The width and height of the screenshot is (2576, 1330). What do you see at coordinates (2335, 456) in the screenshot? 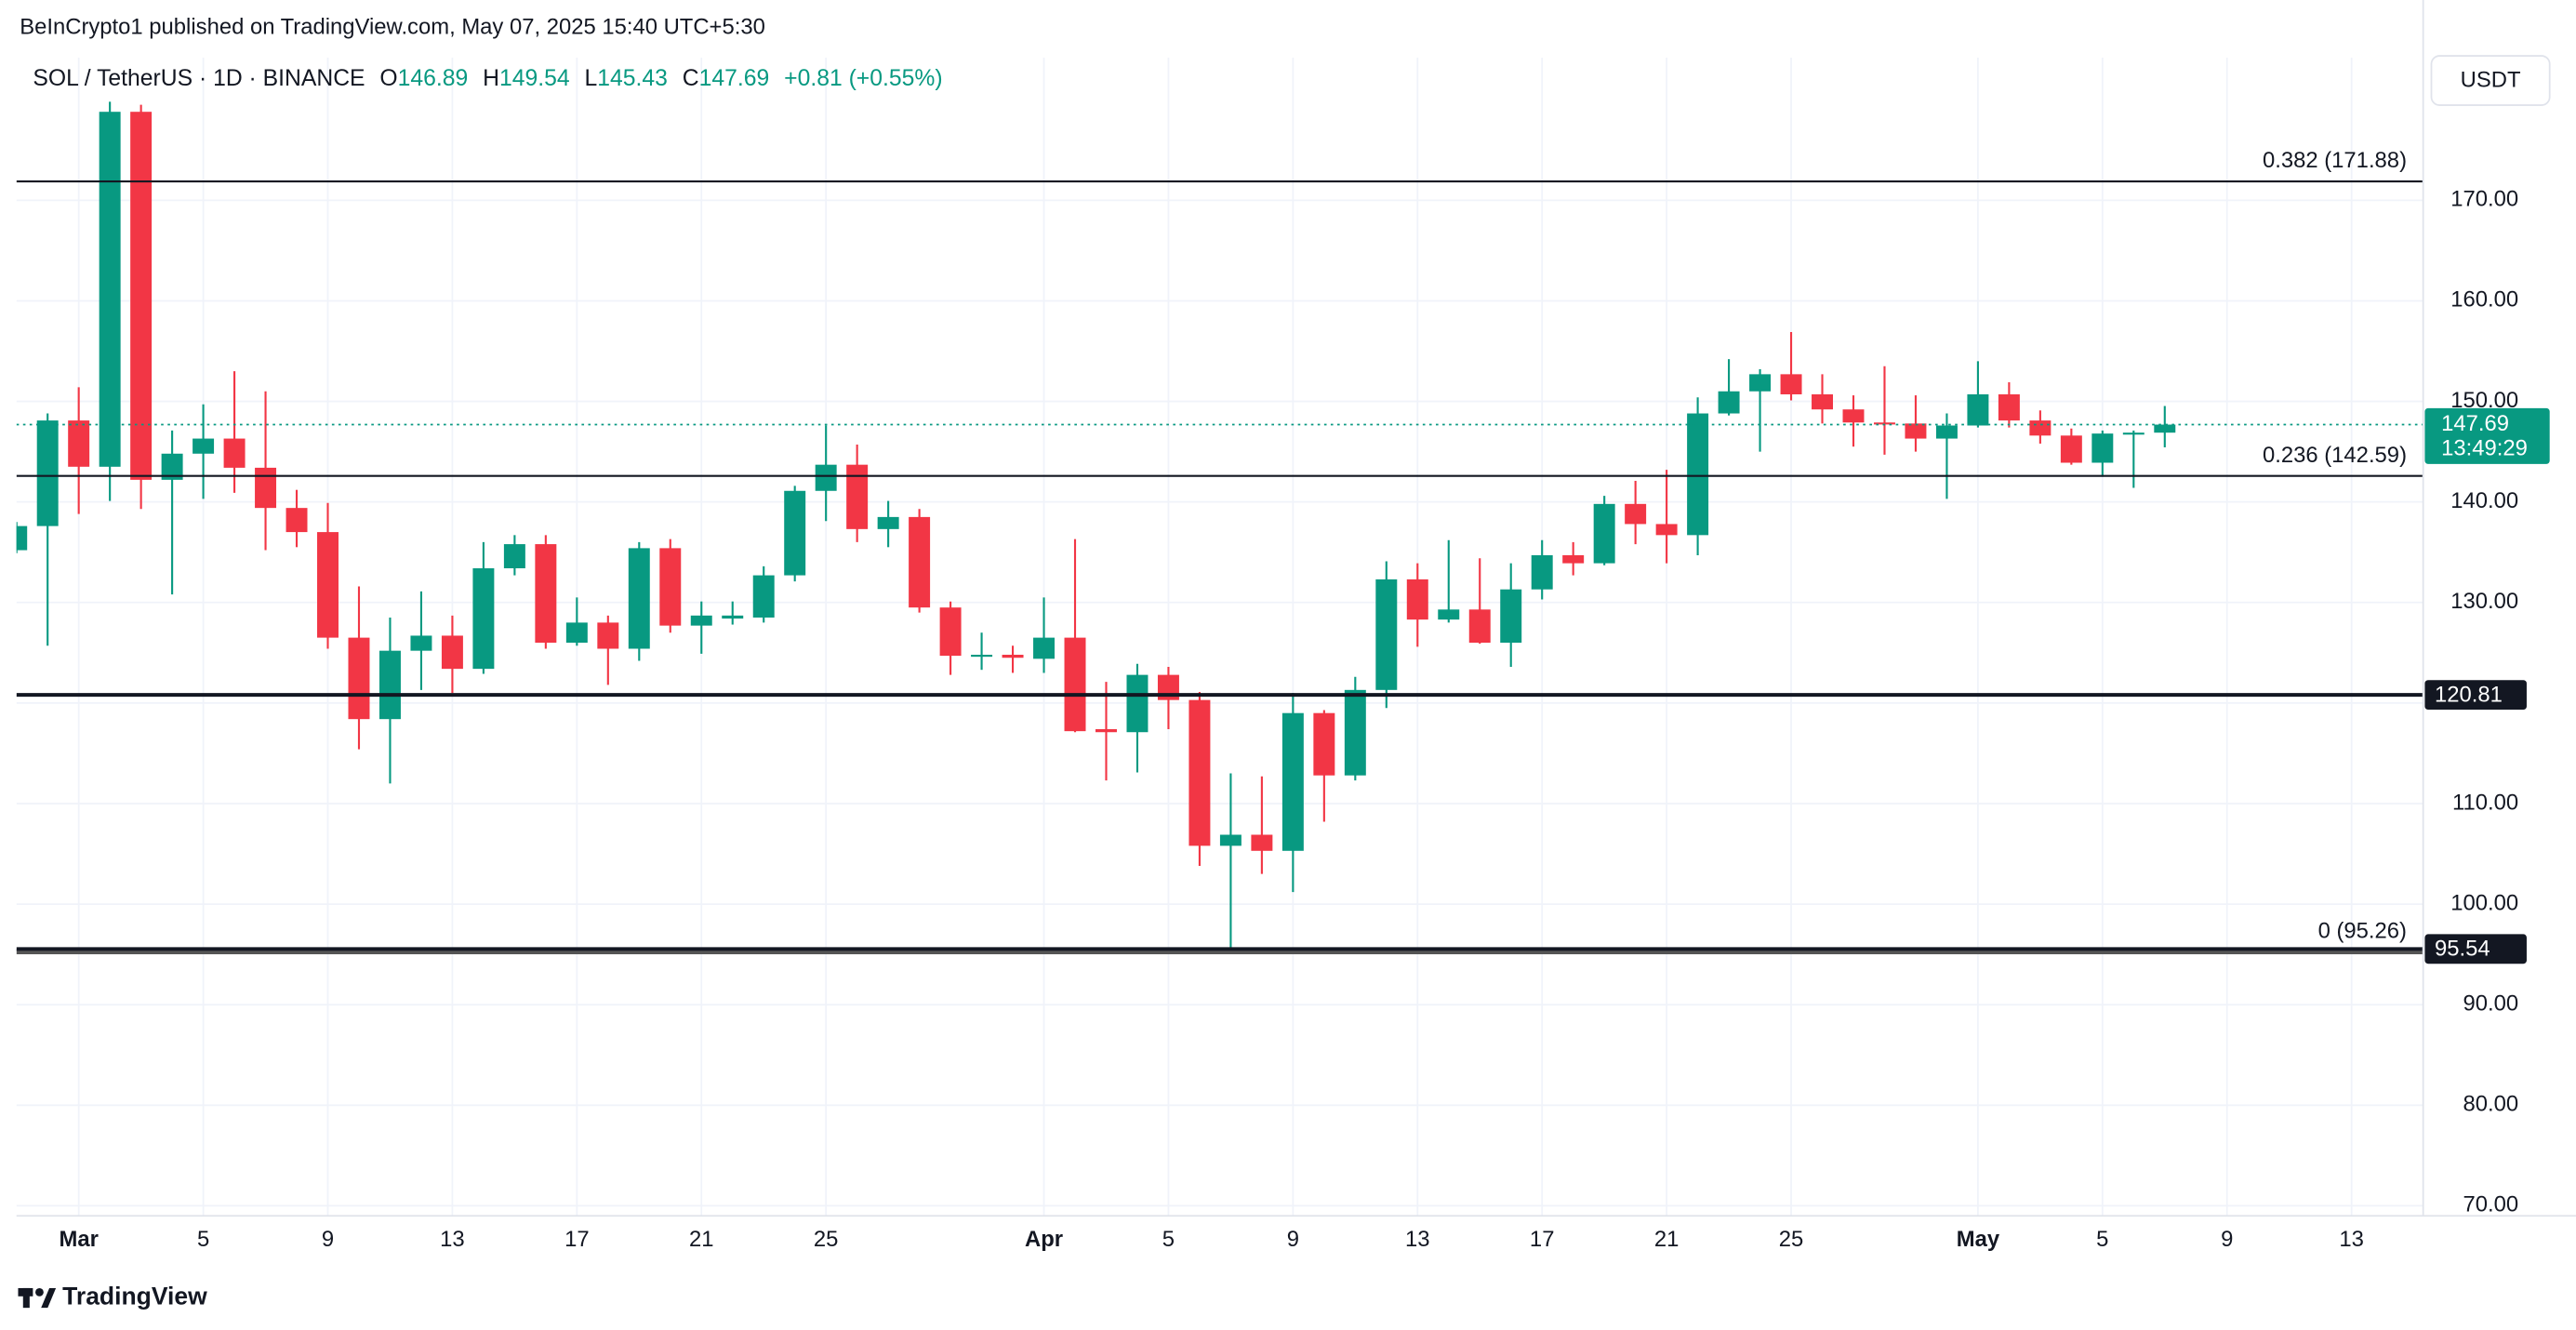
I see `fib-label: 0.236 (142.59)` at bounding box center [2335, 456].